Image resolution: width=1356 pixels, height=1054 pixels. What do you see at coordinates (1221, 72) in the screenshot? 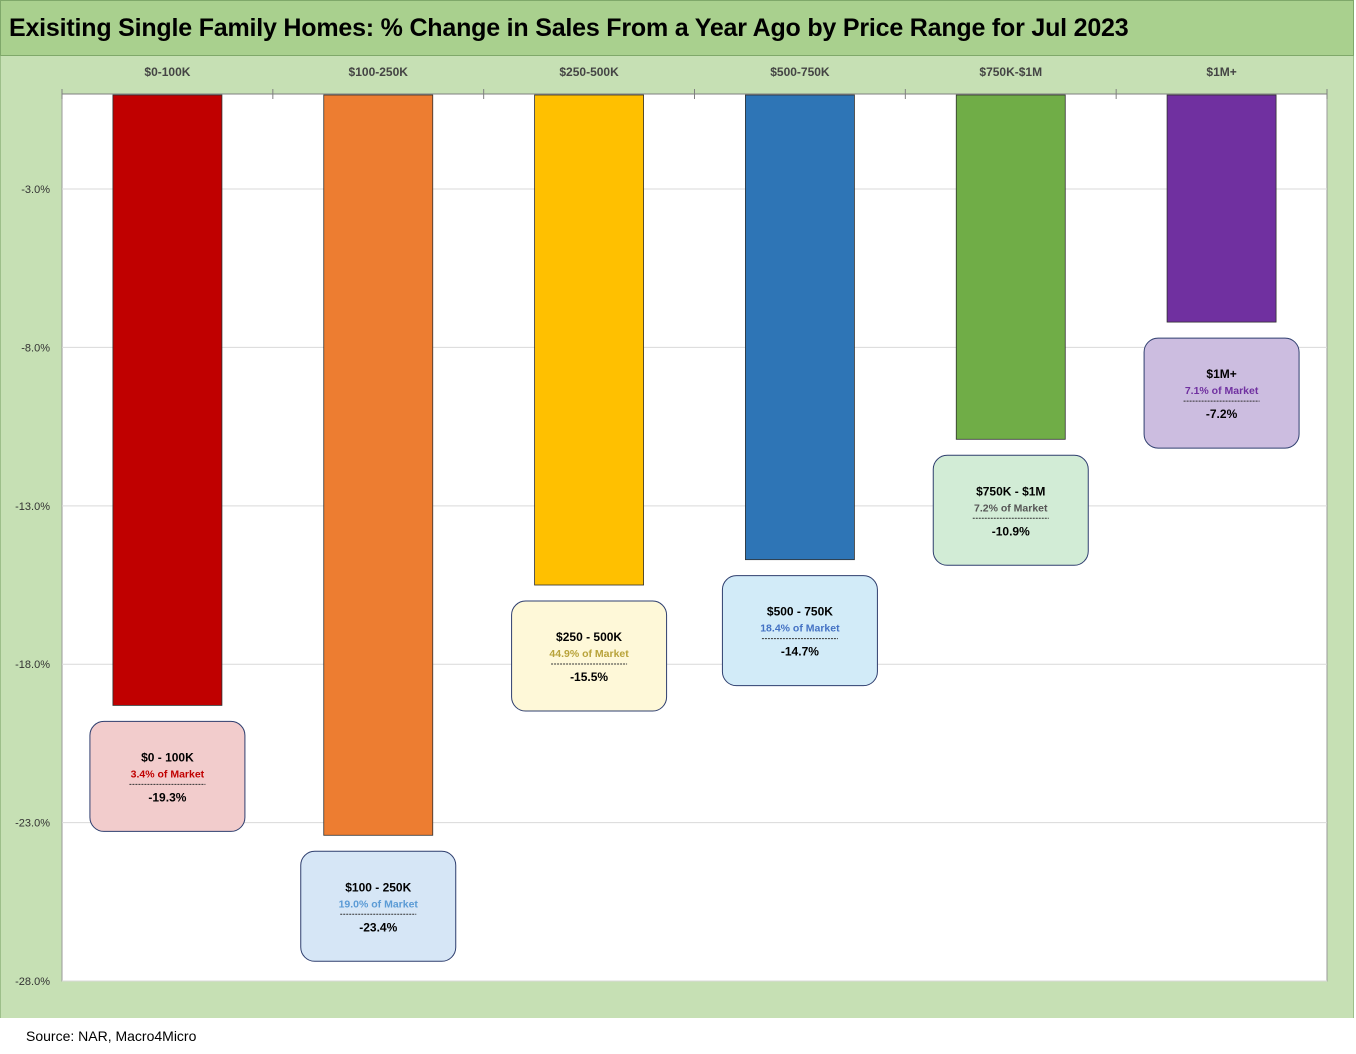
I see `x-category-label: $1M+` at bounding box center [1221, 72].